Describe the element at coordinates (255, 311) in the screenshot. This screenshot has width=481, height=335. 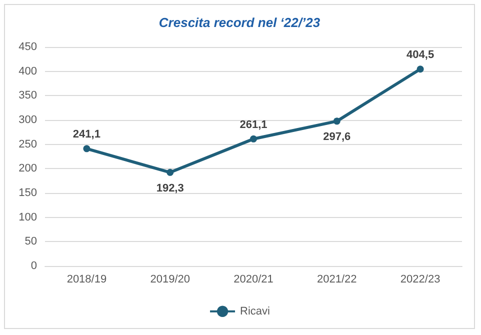
I see `legend-label: Ricavi` at that location.